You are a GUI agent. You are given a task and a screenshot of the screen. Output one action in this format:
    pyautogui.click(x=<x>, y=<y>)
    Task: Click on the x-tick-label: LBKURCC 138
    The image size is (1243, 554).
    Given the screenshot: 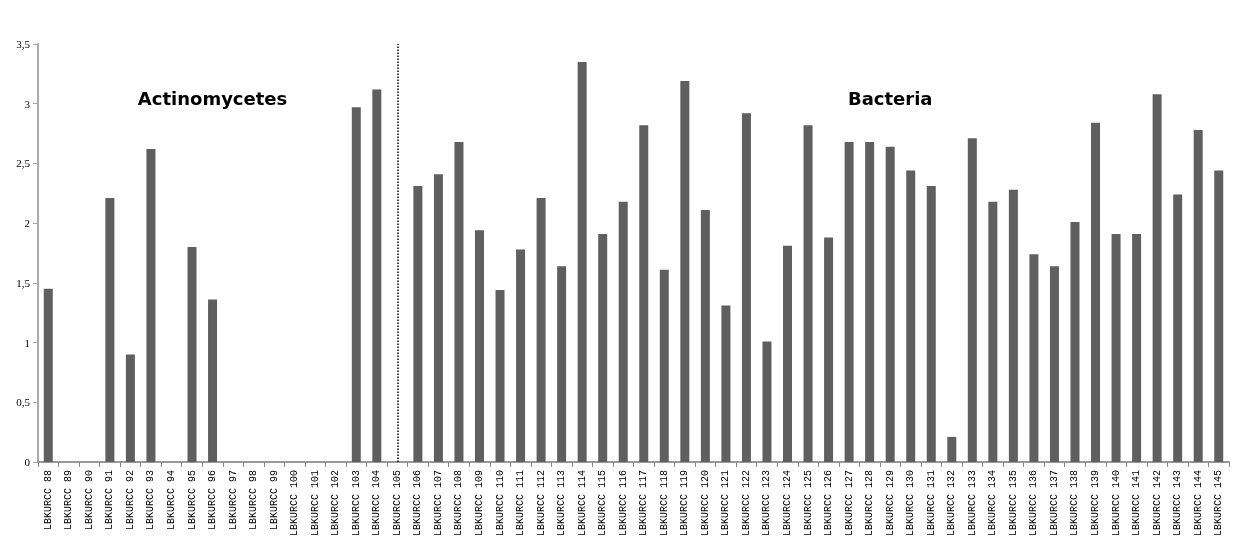 What is the action you would take?
    pyautogui.click(x=1075, y=503)
    